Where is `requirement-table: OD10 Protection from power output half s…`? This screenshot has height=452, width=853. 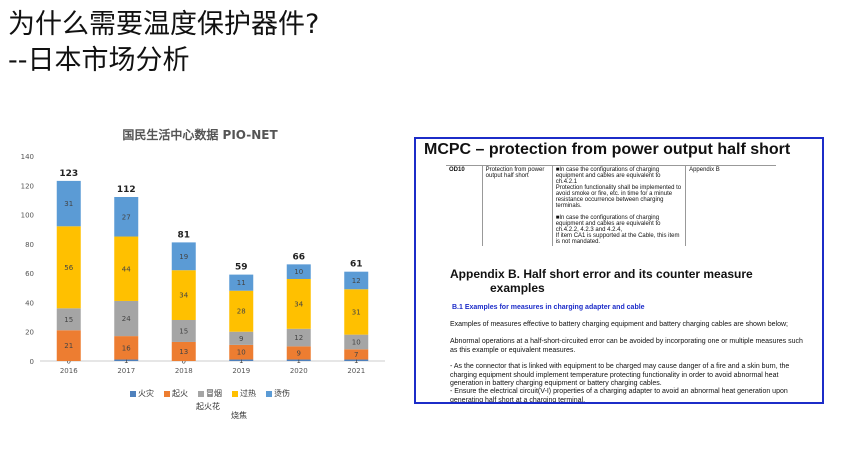
requirement-table: OD10 Protection from power output half s… is located at coordinates (611, 205).